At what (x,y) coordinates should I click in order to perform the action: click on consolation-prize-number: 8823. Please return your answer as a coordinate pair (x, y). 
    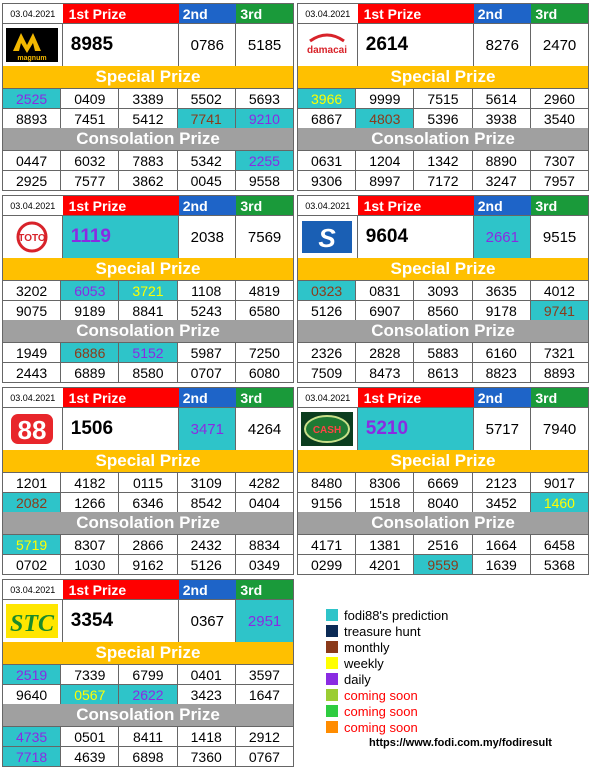
    Looking at the image, I should click on (502, 372).